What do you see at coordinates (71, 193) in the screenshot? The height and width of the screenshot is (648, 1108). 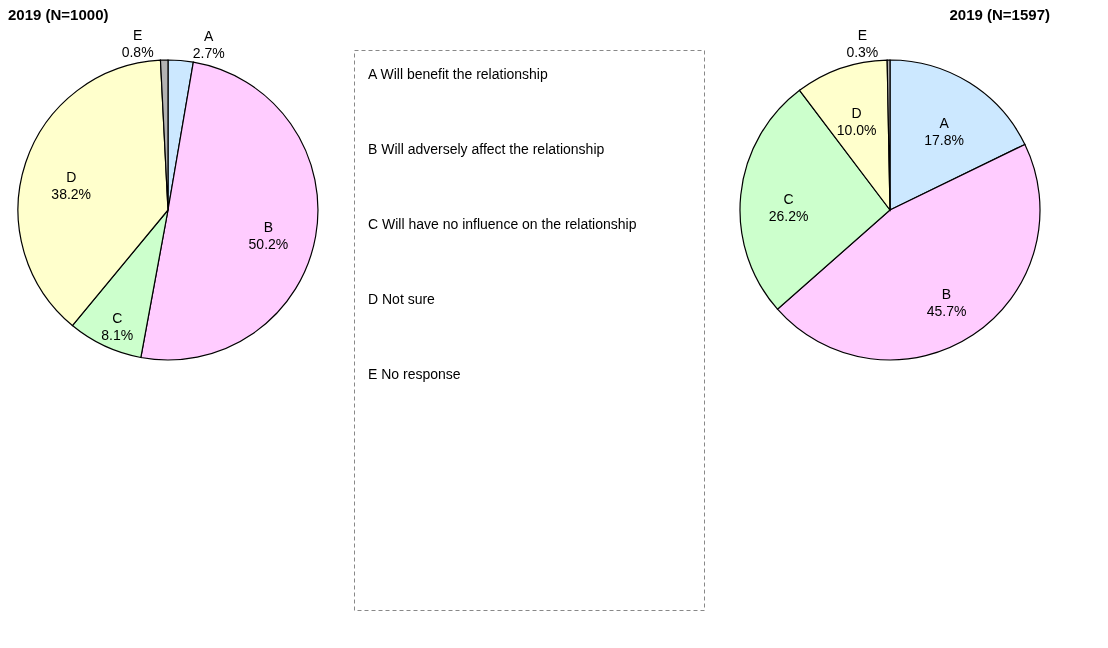 I see `data-label: 38.2%` at bounding box center [71, 193].